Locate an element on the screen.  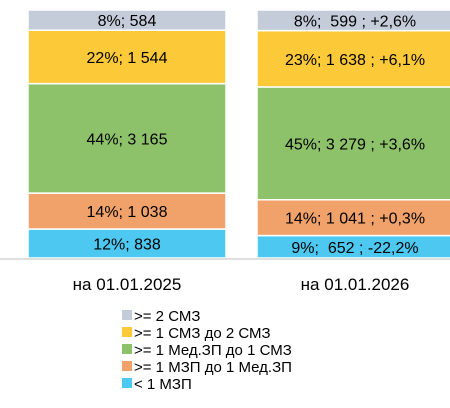
data-label-1-2: 14%; 1 038 is located at coordinates (127, 212).